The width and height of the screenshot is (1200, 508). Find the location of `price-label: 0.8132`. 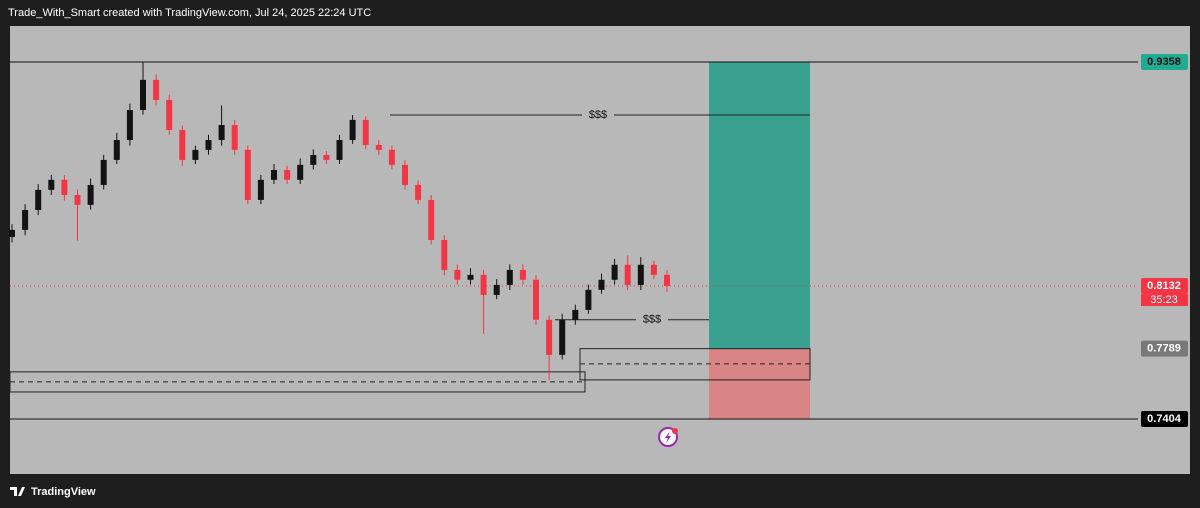

price-label: 0.8132 is located at coordinates (1164, 286).